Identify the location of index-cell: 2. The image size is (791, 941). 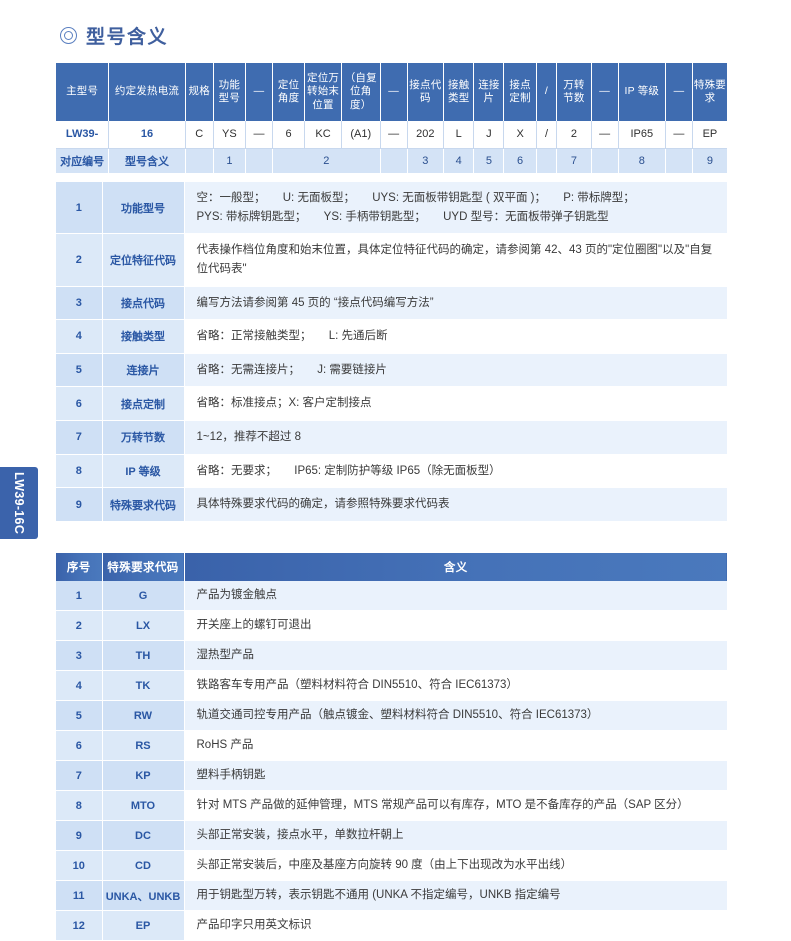
(326, 160).